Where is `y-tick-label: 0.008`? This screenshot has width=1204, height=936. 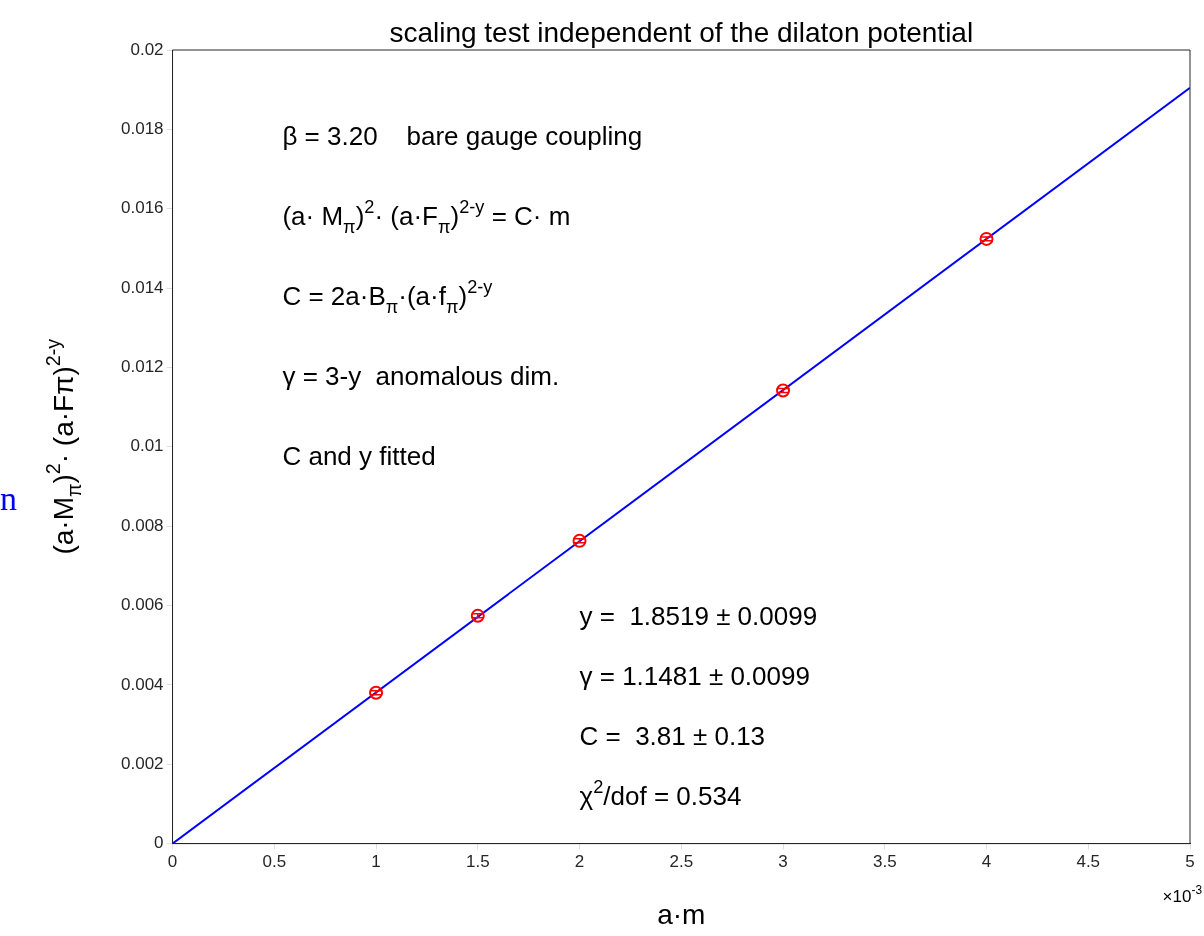
y-tick-label: 0.008 is located at coordinates (142, 525).